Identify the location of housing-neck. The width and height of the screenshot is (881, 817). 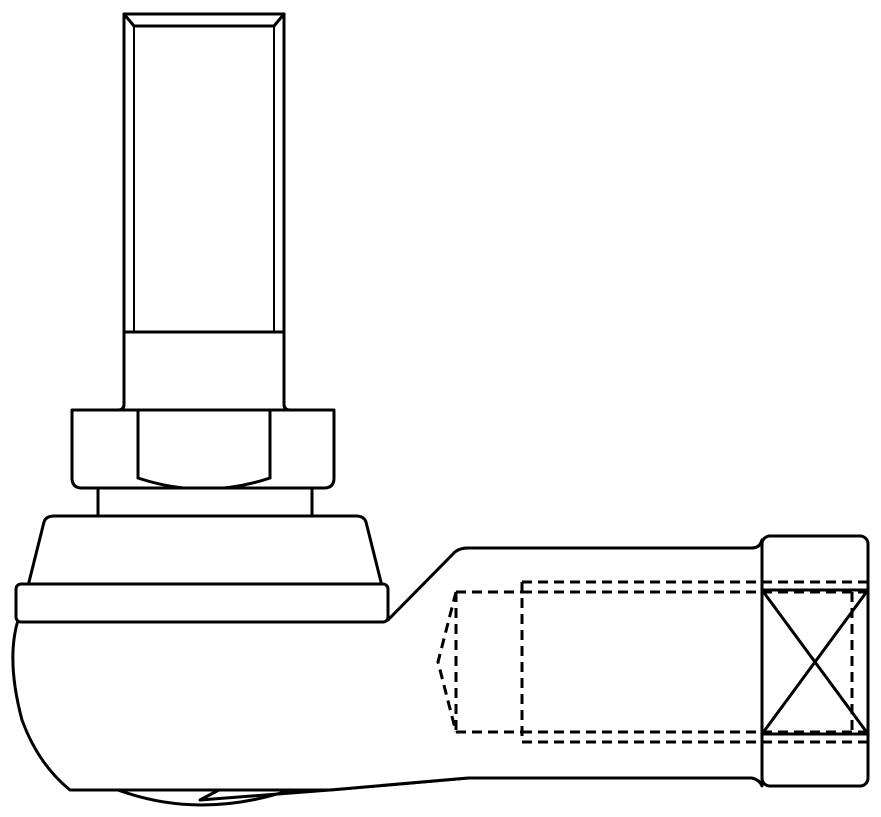
(205, 503).